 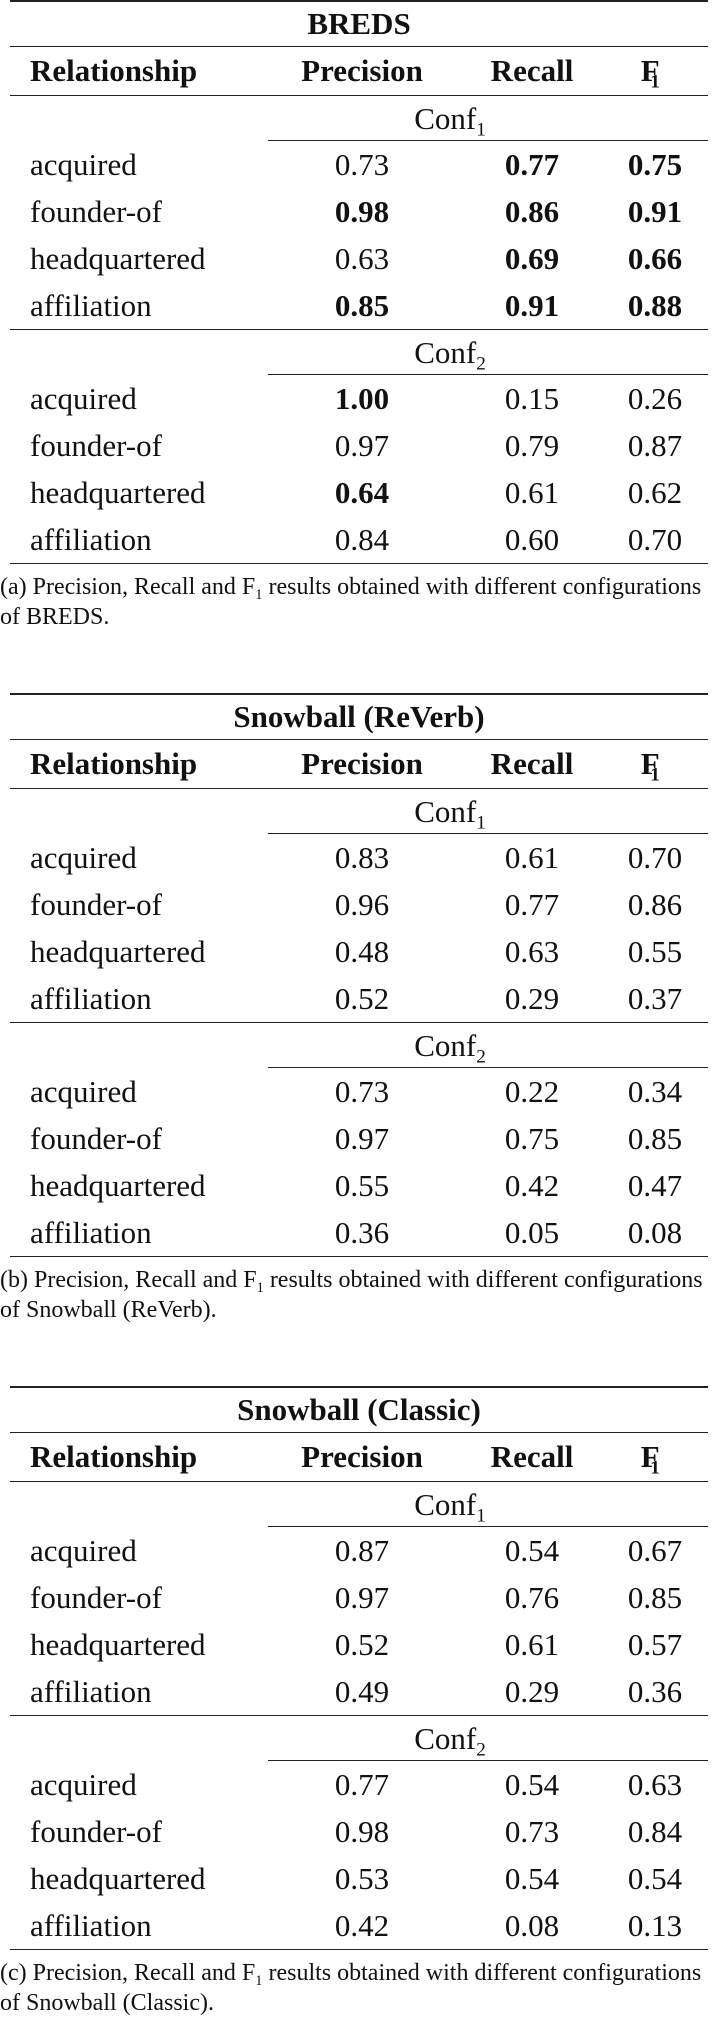 What do you see at coordinates (655, 1091) in the screenshot?
I see `f1-cell: 0.34` at bounding box center [655, 1091].